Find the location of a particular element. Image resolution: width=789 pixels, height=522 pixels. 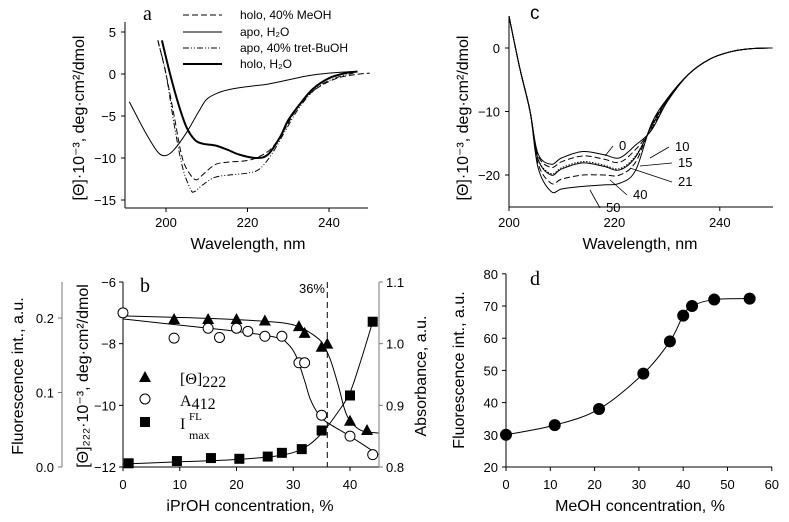

c-xlabel: Wavelength, nm is located at coordinates (639, 244).